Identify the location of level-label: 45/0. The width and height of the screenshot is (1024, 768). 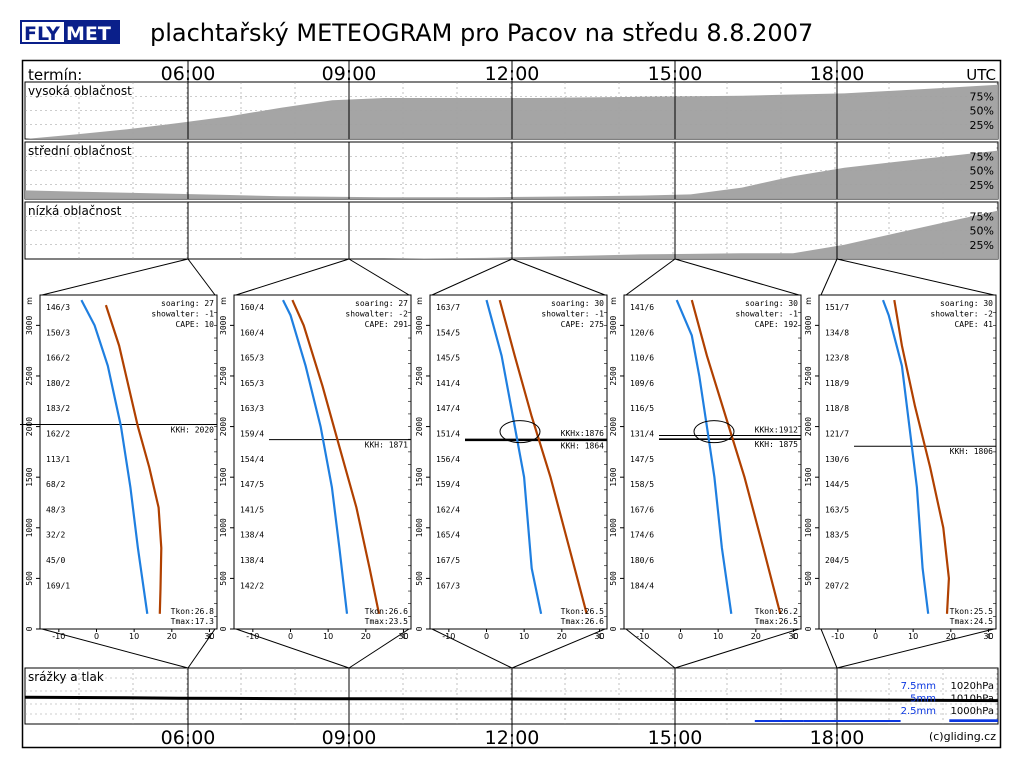
(55, 560).